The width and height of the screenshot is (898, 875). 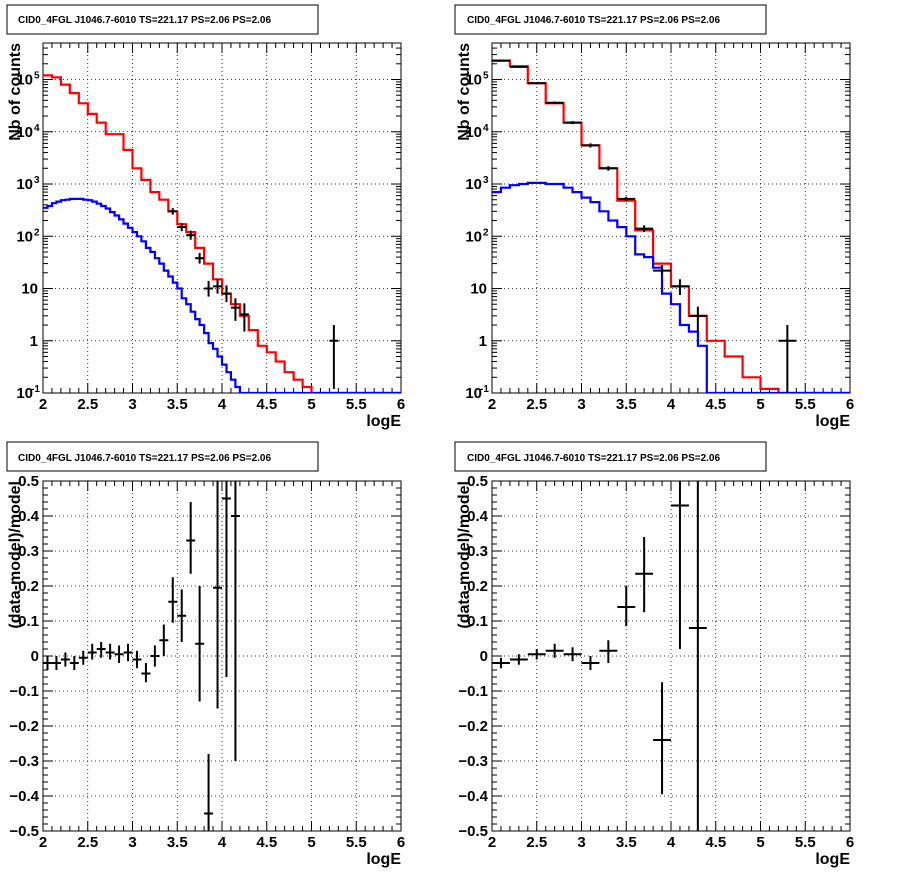 I want to click on series-line-red, so click(x=222, y=233).